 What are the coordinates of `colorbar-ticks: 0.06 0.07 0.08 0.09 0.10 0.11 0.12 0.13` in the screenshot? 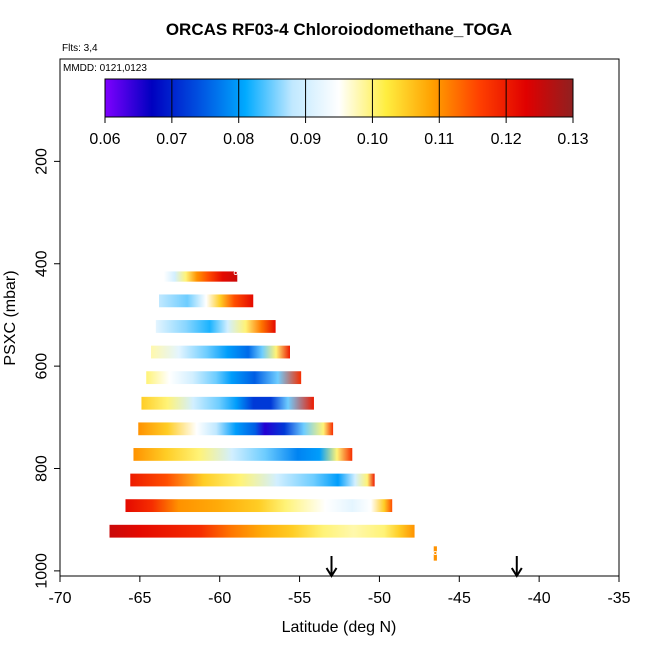 It's located at (339, 113).